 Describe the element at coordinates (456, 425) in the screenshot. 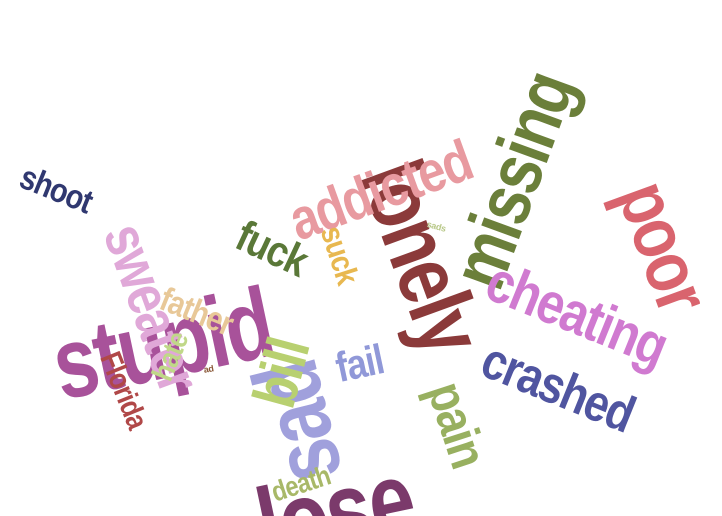

I see `word-pain: pain` at that location.